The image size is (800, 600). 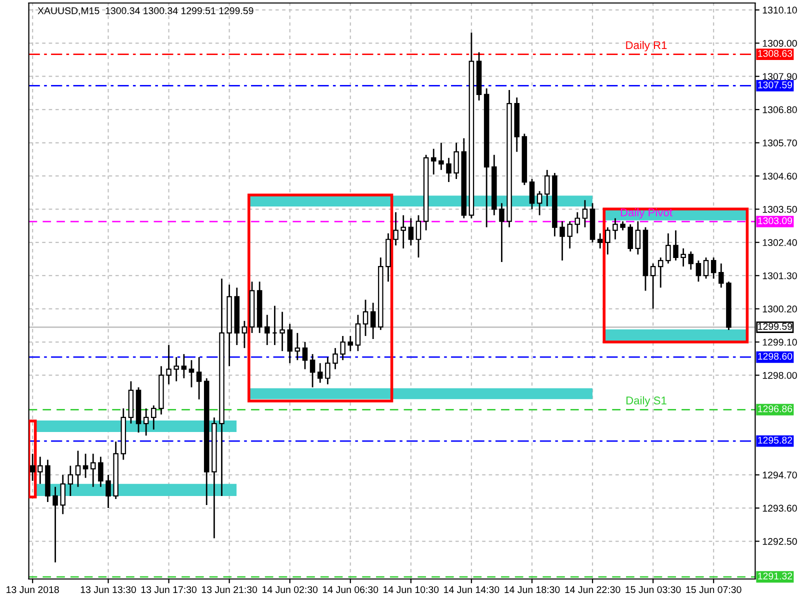 I want to click on x-tick-label: 15 Jun 07:30, so click(x=714, y=590).